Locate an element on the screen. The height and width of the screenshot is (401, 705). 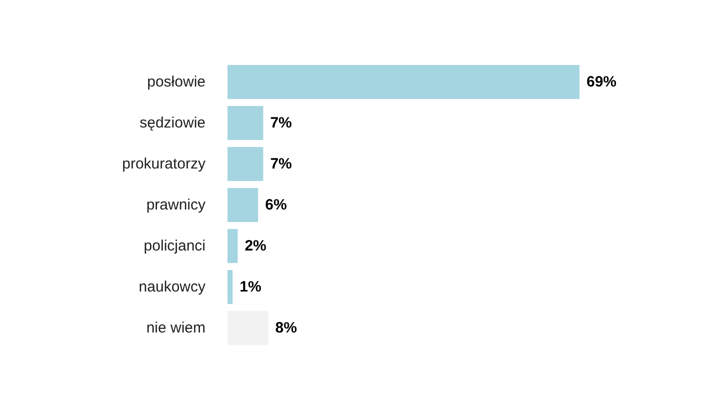
y-tick-label: prokuratorzy is located at coordinates (164, 164).